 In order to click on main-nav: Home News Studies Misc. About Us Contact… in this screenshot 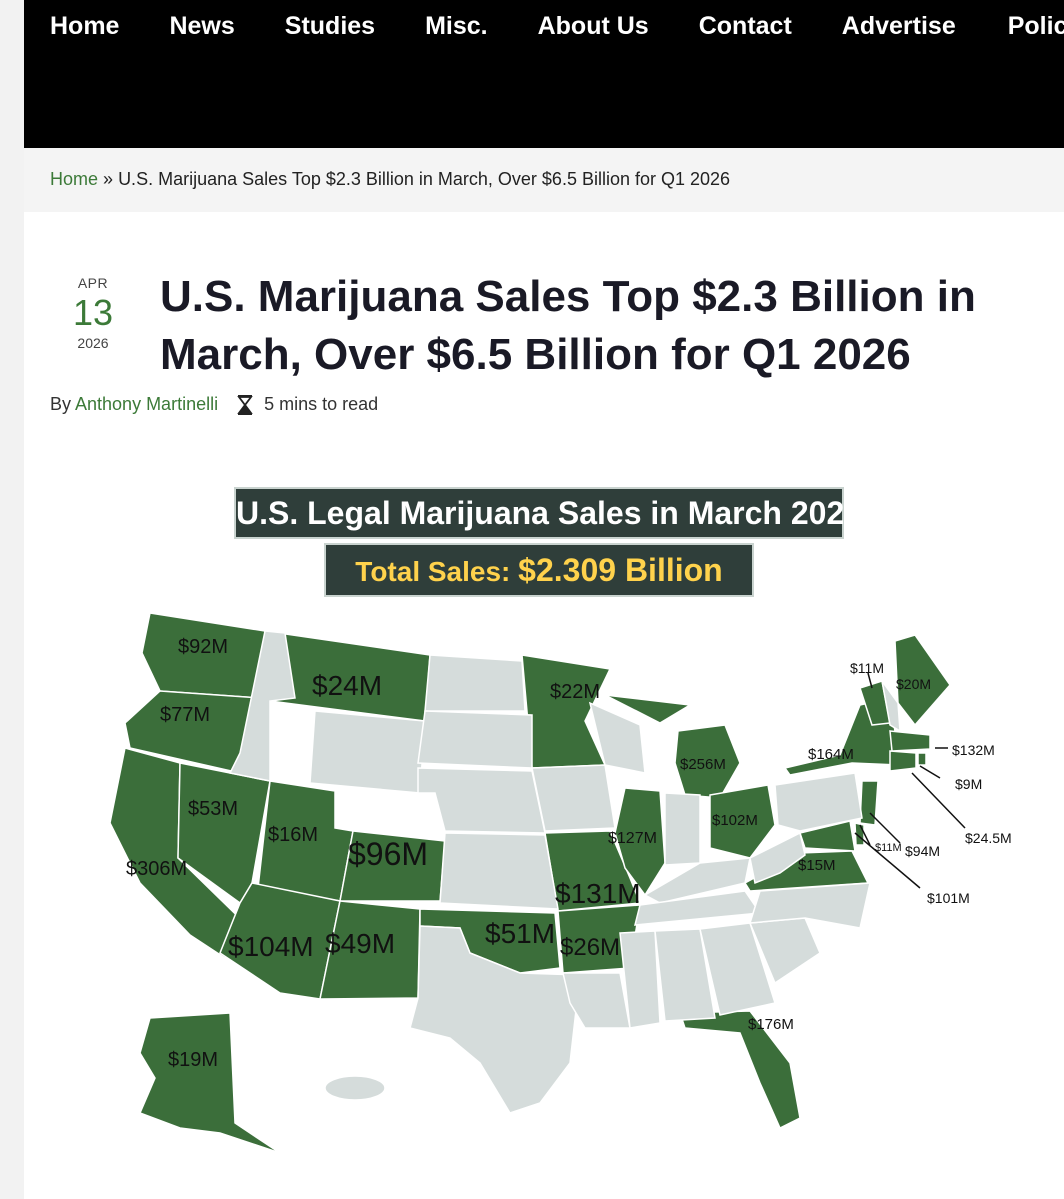, I will do `click(544, 33)`.